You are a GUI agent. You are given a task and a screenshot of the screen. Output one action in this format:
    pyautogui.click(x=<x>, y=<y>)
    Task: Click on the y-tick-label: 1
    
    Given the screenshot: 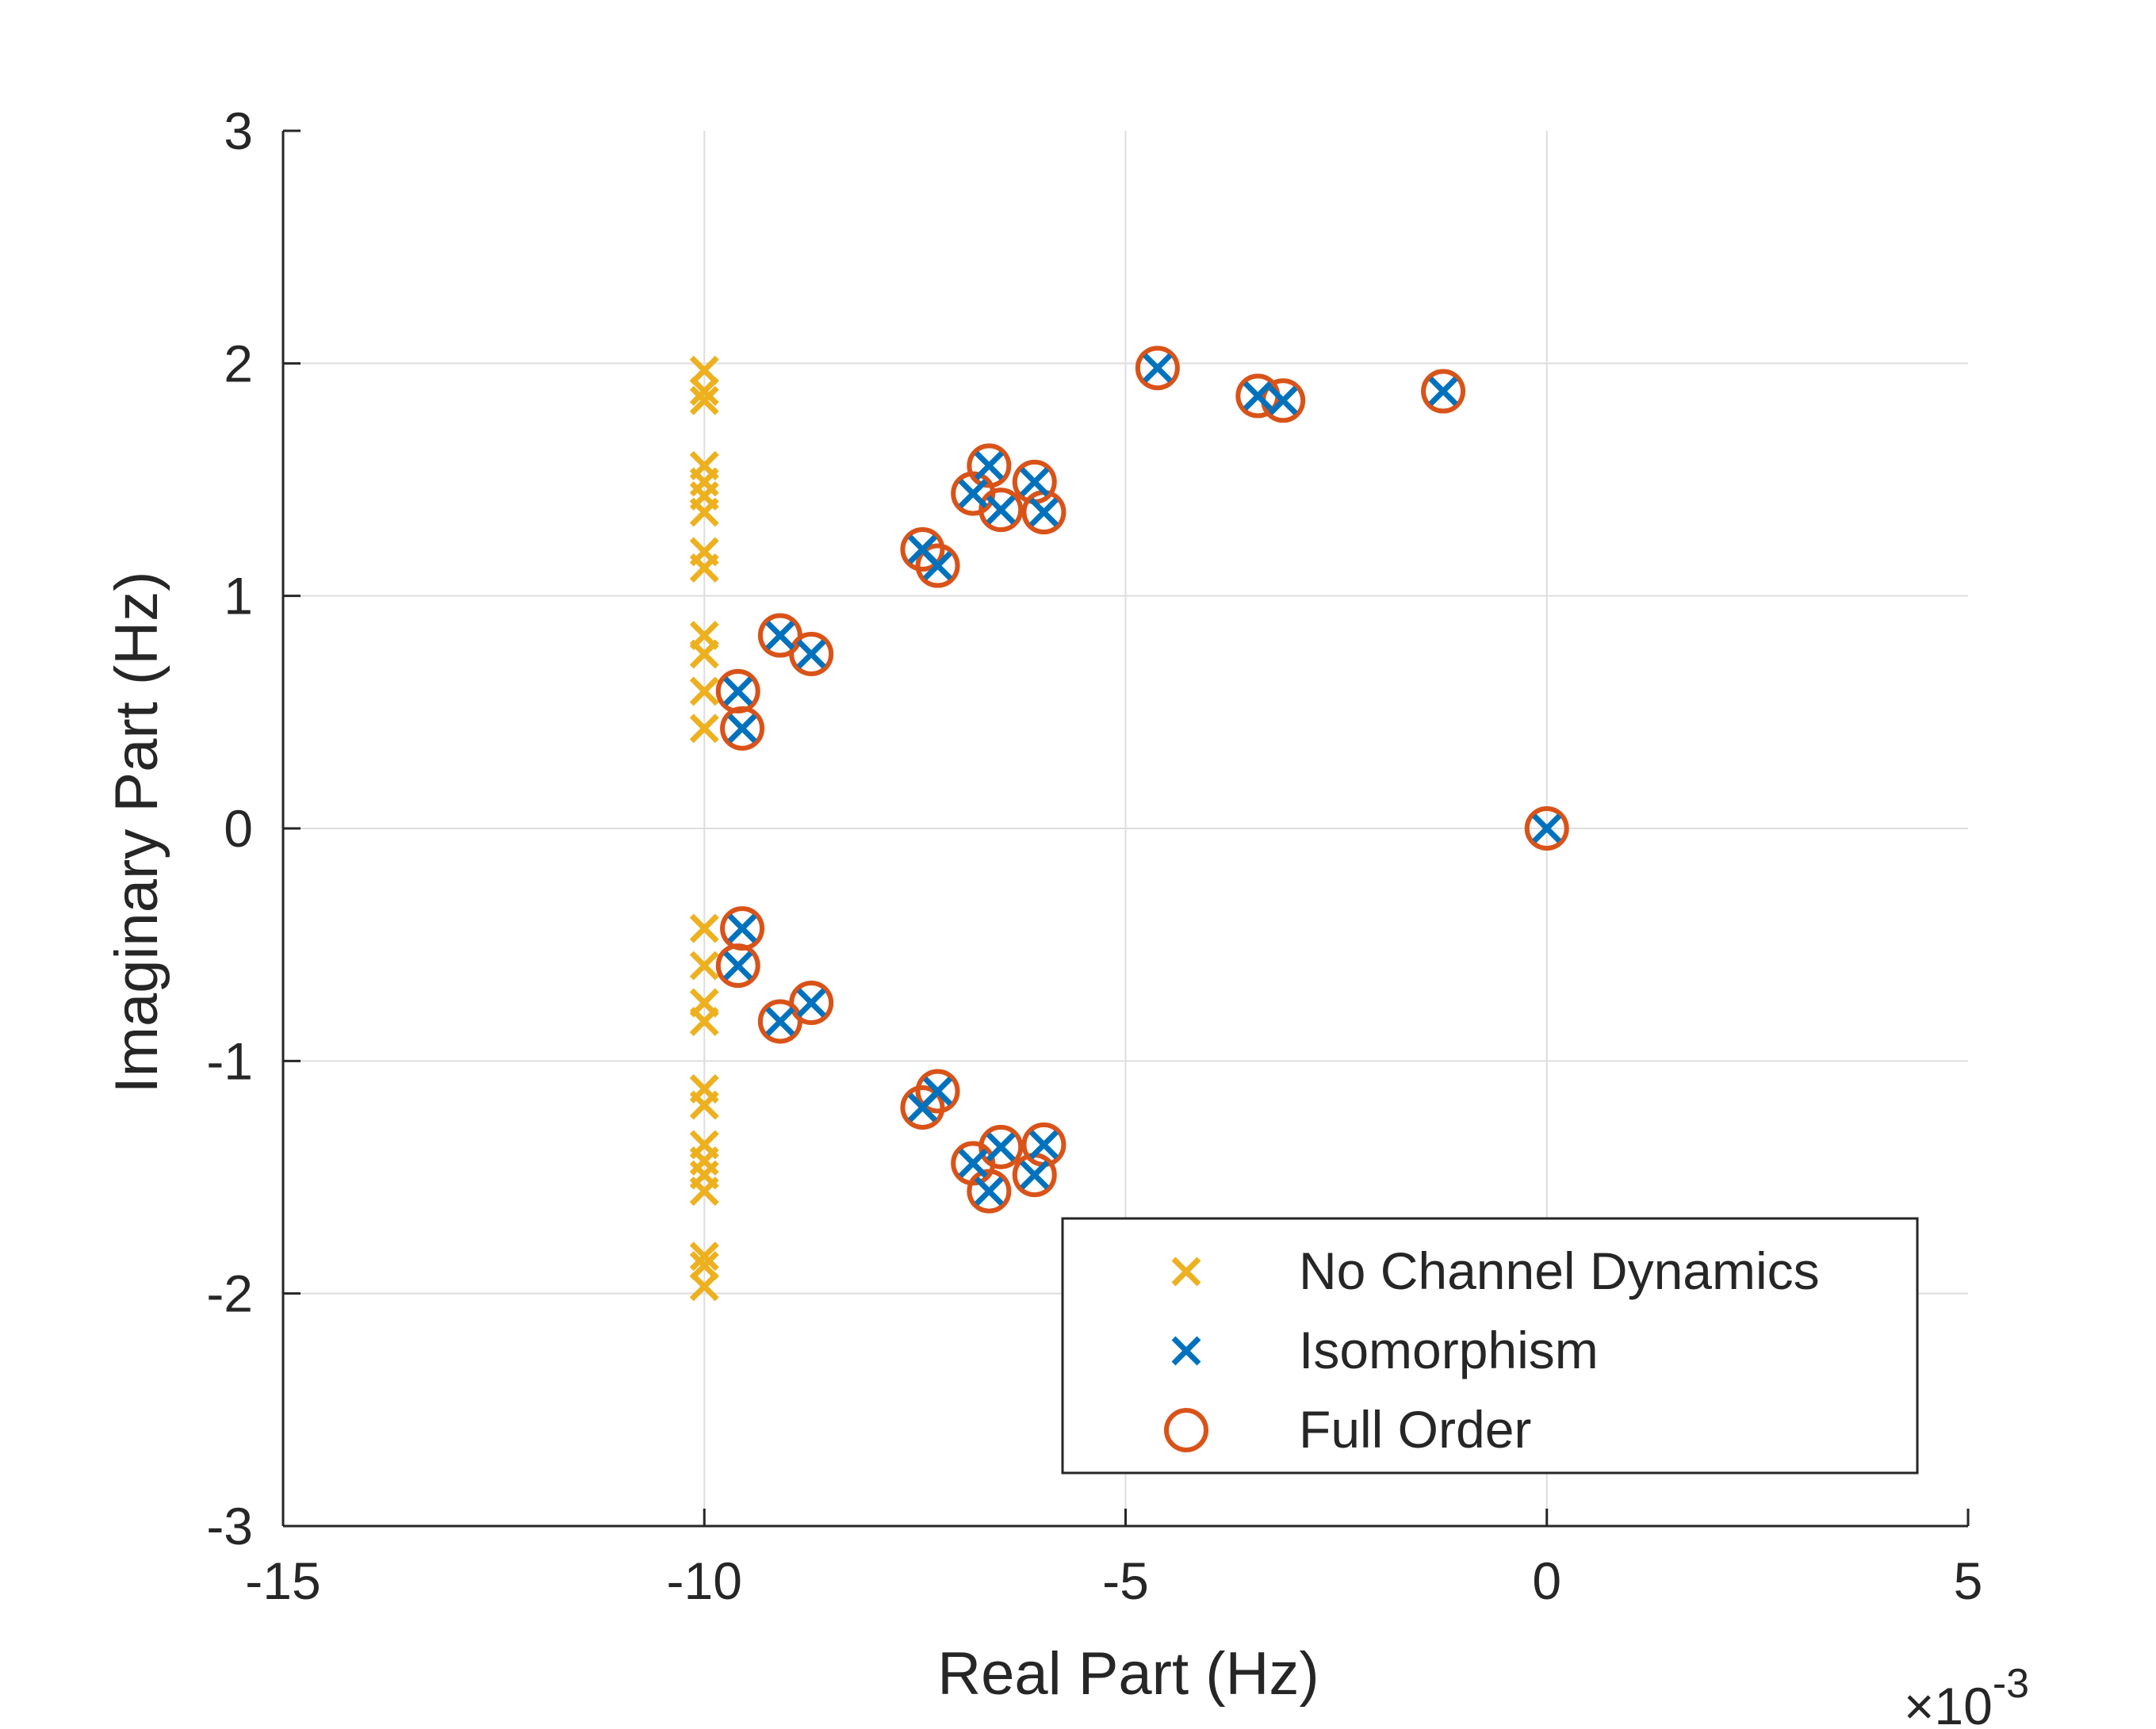 What is the action you would take?
    pyautogui.click(x=238, y=596)
    